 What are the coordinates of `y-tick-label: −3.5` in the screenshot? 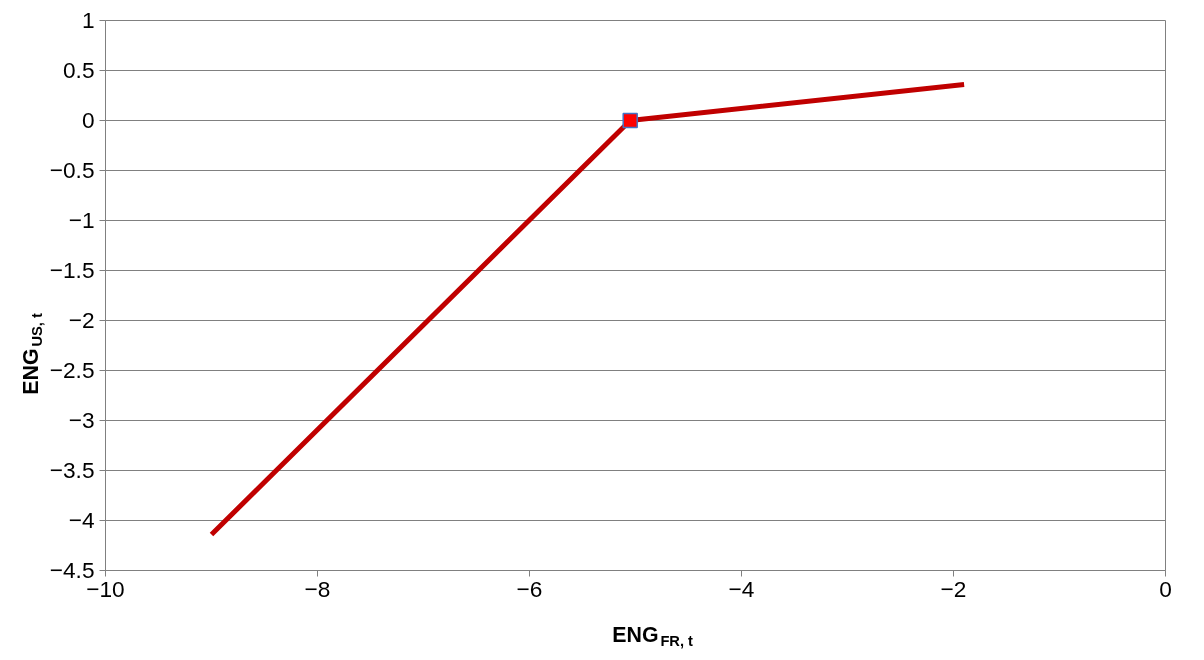 It's located at (72, 470).